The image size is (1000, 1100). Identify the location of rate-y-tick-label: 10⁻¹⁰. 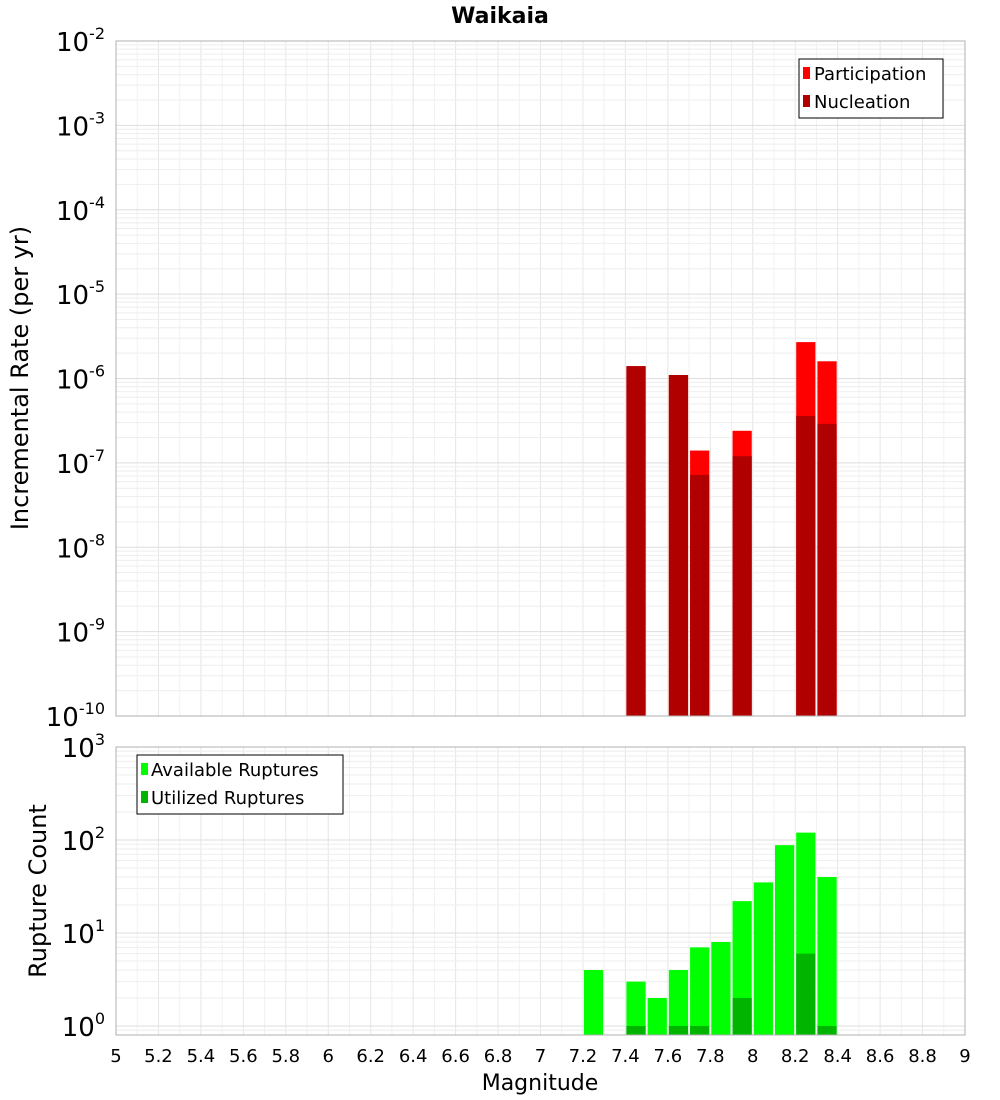
(75, 716).